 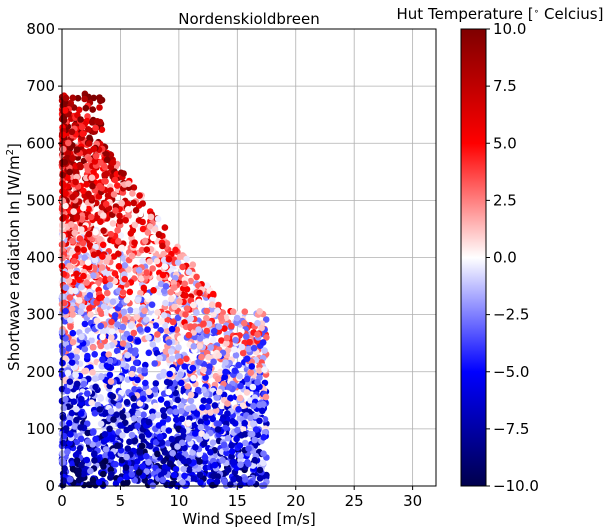 What do you see at coordinates (537, 12) in the screenshot?
I see `colorbar-label-degree: ∘` at bounding box center [537, 12].